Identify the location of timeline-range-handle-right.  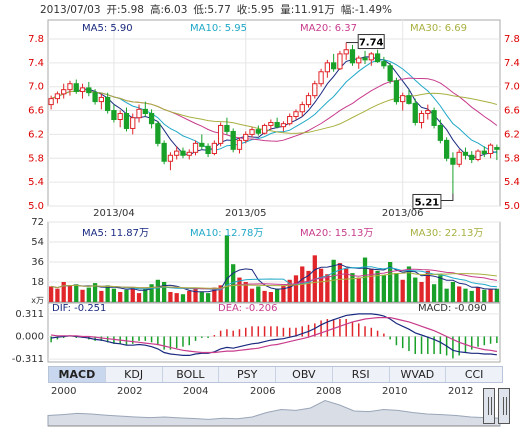
(504, 406).